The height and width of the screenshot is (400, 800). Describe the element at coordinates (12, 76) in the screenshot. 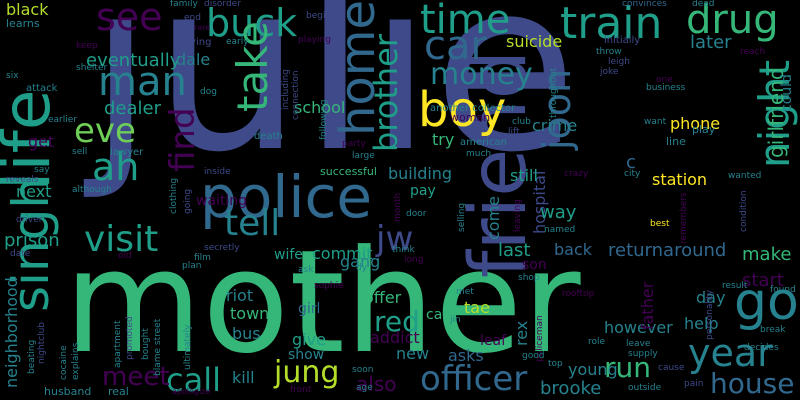

I see `word-six: six` at that location.